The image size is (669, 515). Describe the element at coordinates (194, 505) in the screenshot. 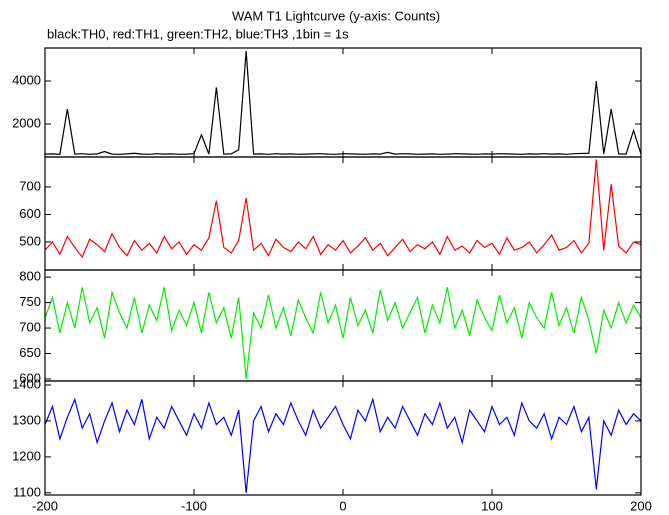

I see `x-tick-label: -100` at that location.